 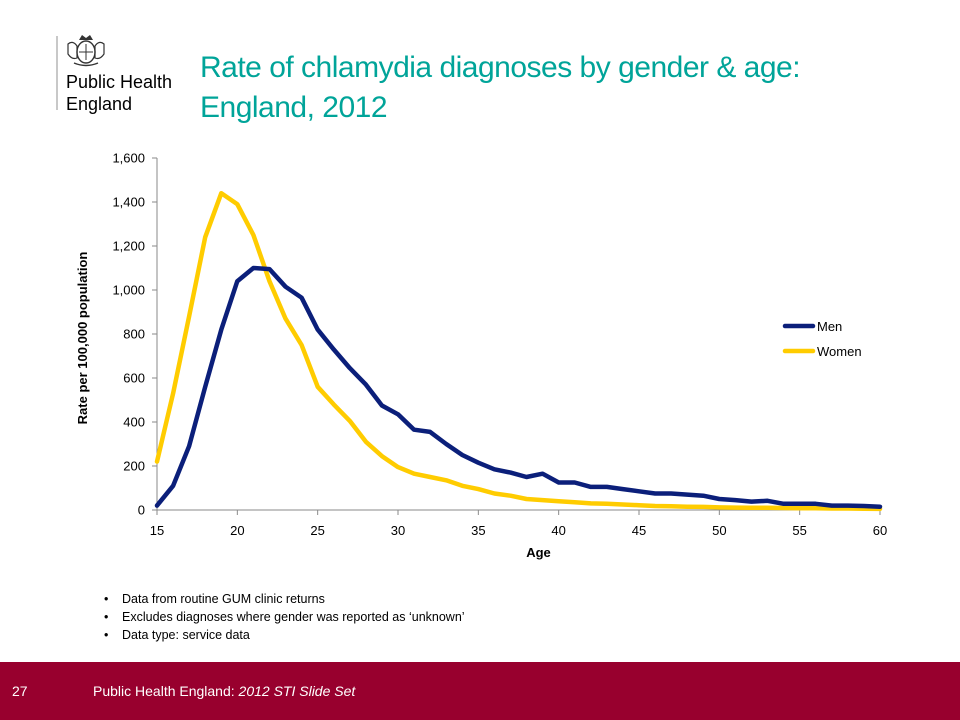 I want to click on x-tick-label: 60, so click(x=880, y=530).